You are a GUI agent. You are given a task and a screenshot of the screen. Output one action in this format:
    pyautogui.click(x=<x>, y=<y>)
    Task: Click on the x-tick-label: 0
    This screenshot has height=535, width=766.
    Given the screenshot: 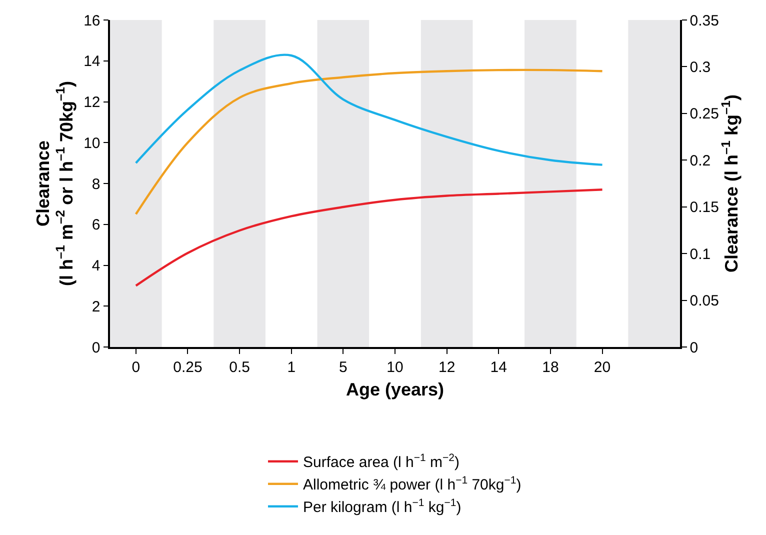 What is the action you would take?
    pyautogui.click(x=136, y=367)
    